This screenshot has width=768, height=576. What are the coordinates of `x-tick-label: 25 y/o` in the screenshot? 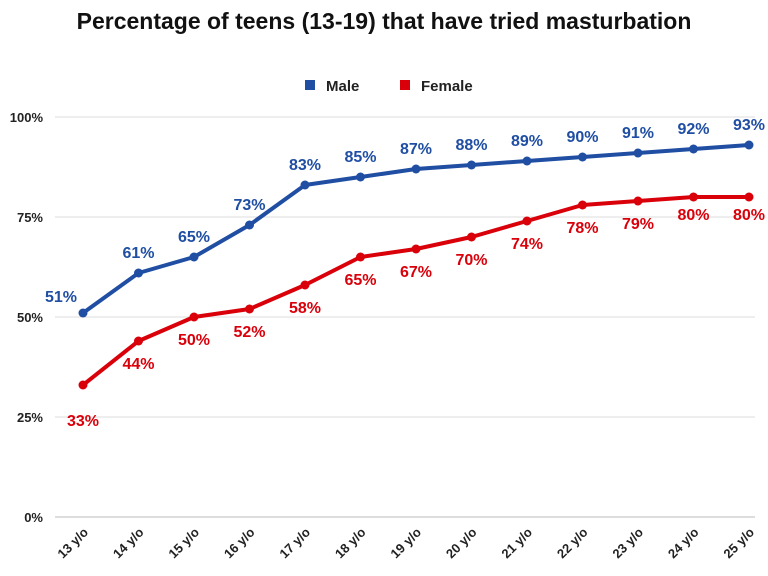 It's located at (738, 542).